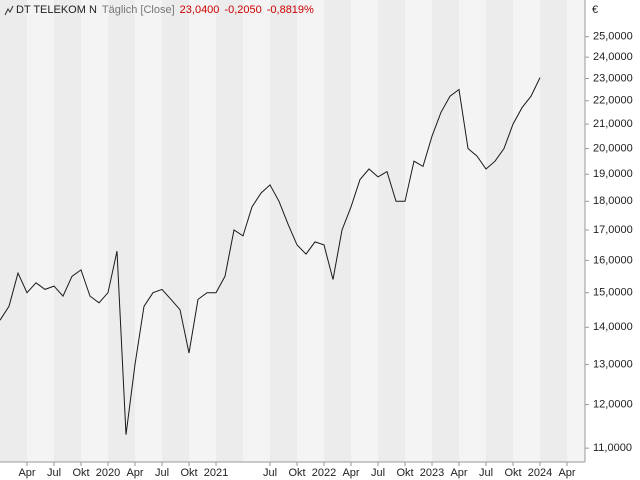  What do you see at coordinates (613, 174) in the screenshot?
I see `y-tick-label: 19,0000` at bounding box center [613, 174].